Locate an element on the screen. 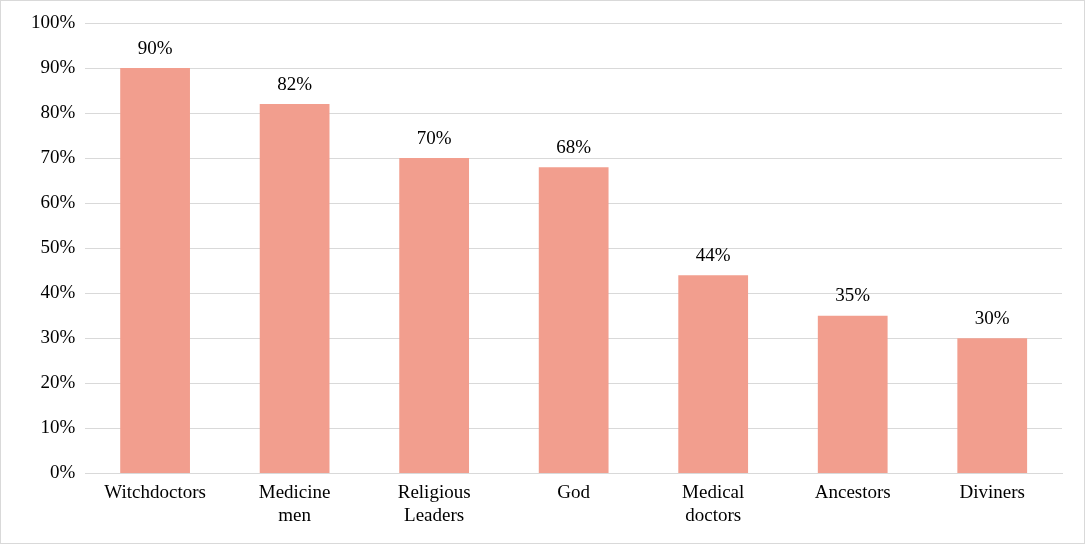 The width and height of the screenshot is (1085, 544). y-tick-label: 10% is located at coordinates (58, 427).